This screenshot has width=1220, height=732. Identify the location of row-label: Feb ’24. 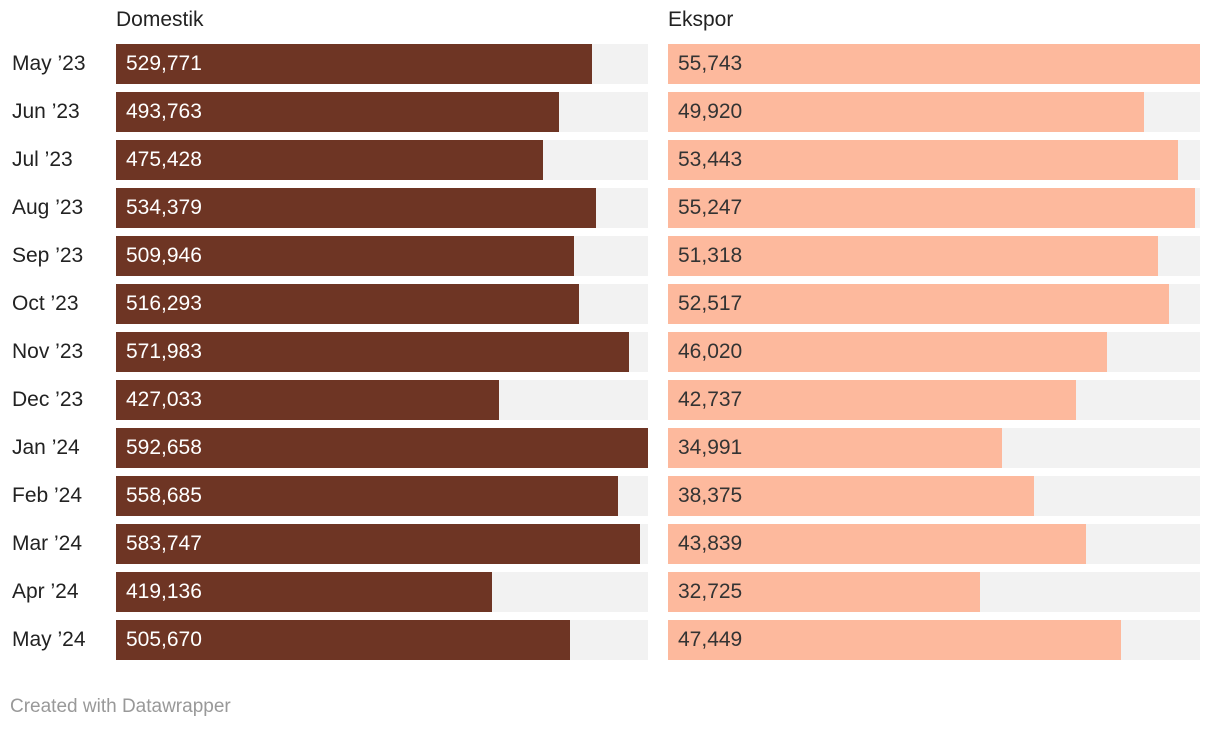
(47, 495).